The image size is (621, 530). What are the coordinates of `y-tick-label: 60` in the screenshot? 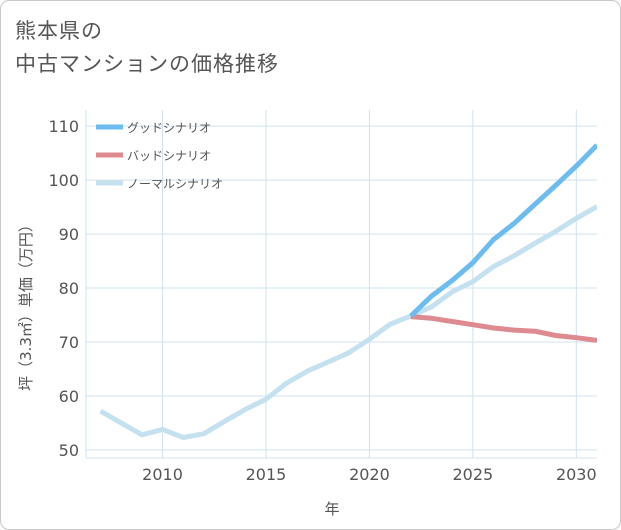 It's located at (69, 396).